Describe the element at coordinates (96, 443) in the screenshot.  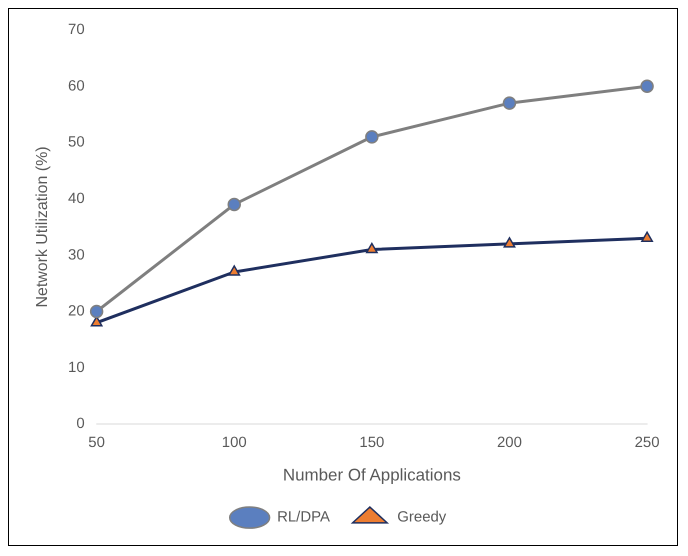
I see `x-tick-label: 50` at that location.